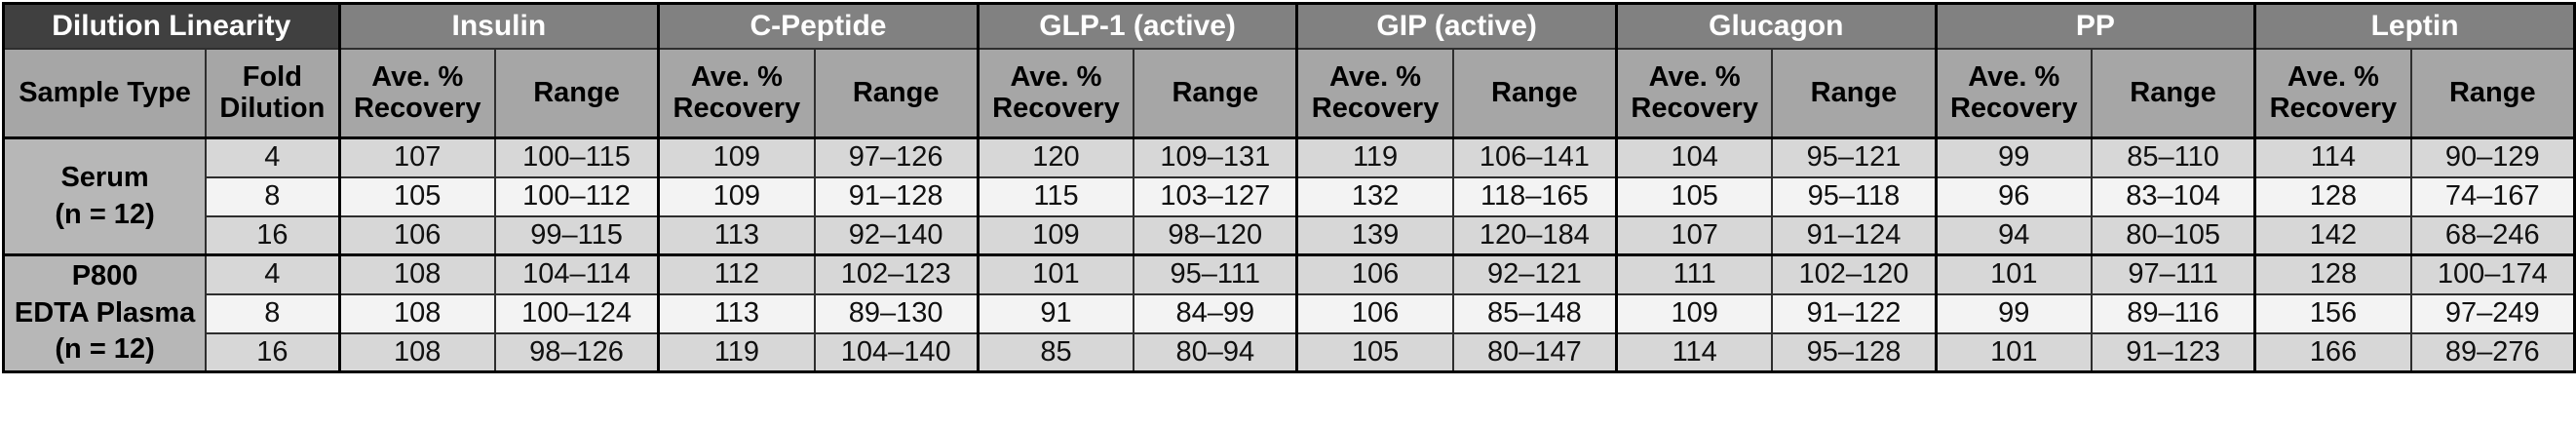 Image resolution: width=2576 pixels, height=426 pixels. Describe the element at coordinates (1854, 157) in the screenshot. I see `range-value-glucagon: 95–121` at that location.